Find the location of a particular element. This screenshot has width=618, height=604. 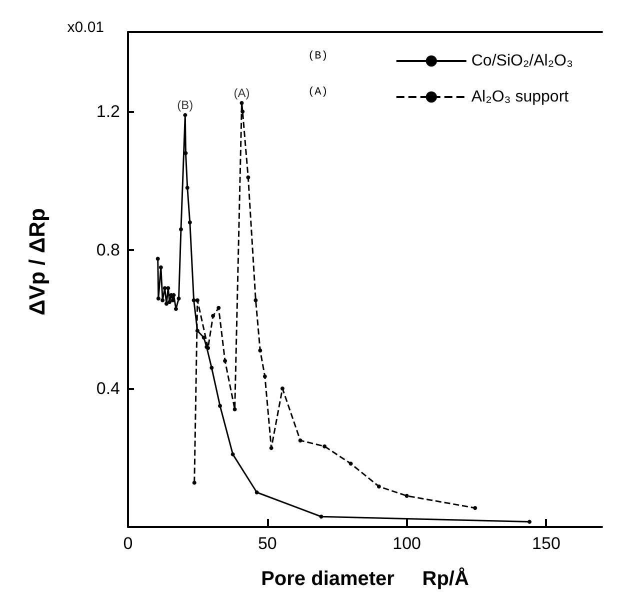

y-tick-label: 0.4 is located at coordinates (108, 388).